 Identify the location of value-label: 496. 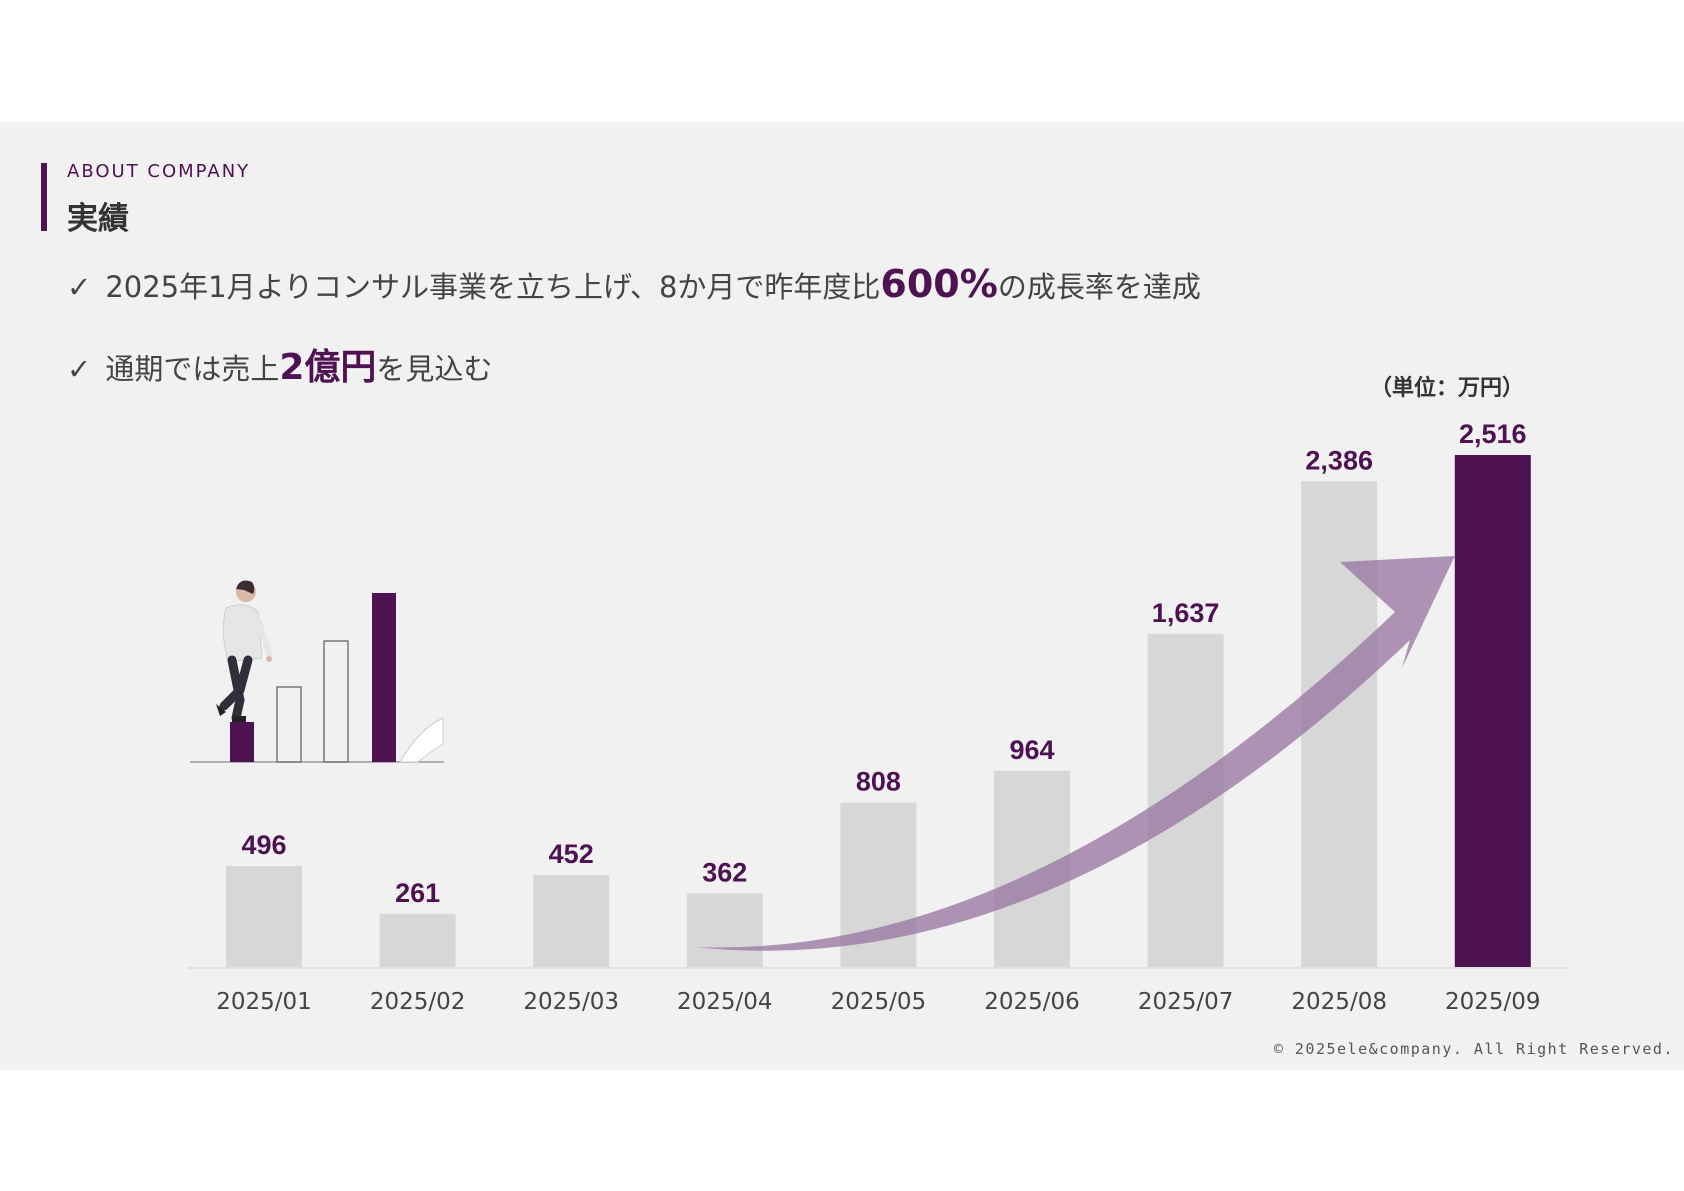
(263, 845).